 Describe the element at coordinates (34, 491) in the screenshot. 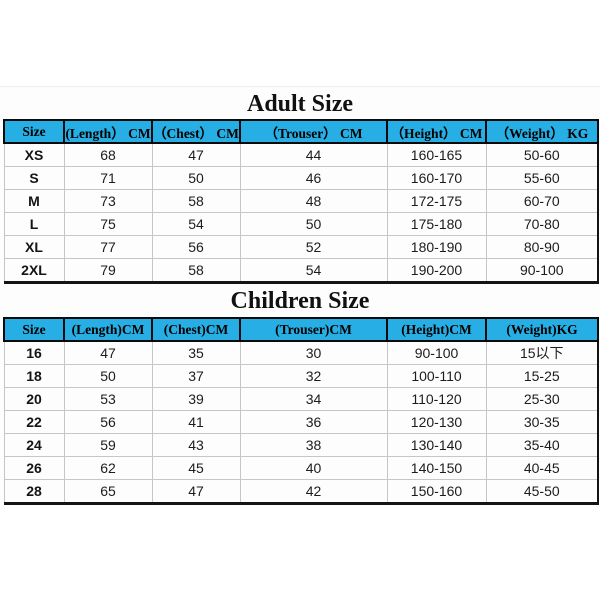

I see `size-cell: 28` at that location.